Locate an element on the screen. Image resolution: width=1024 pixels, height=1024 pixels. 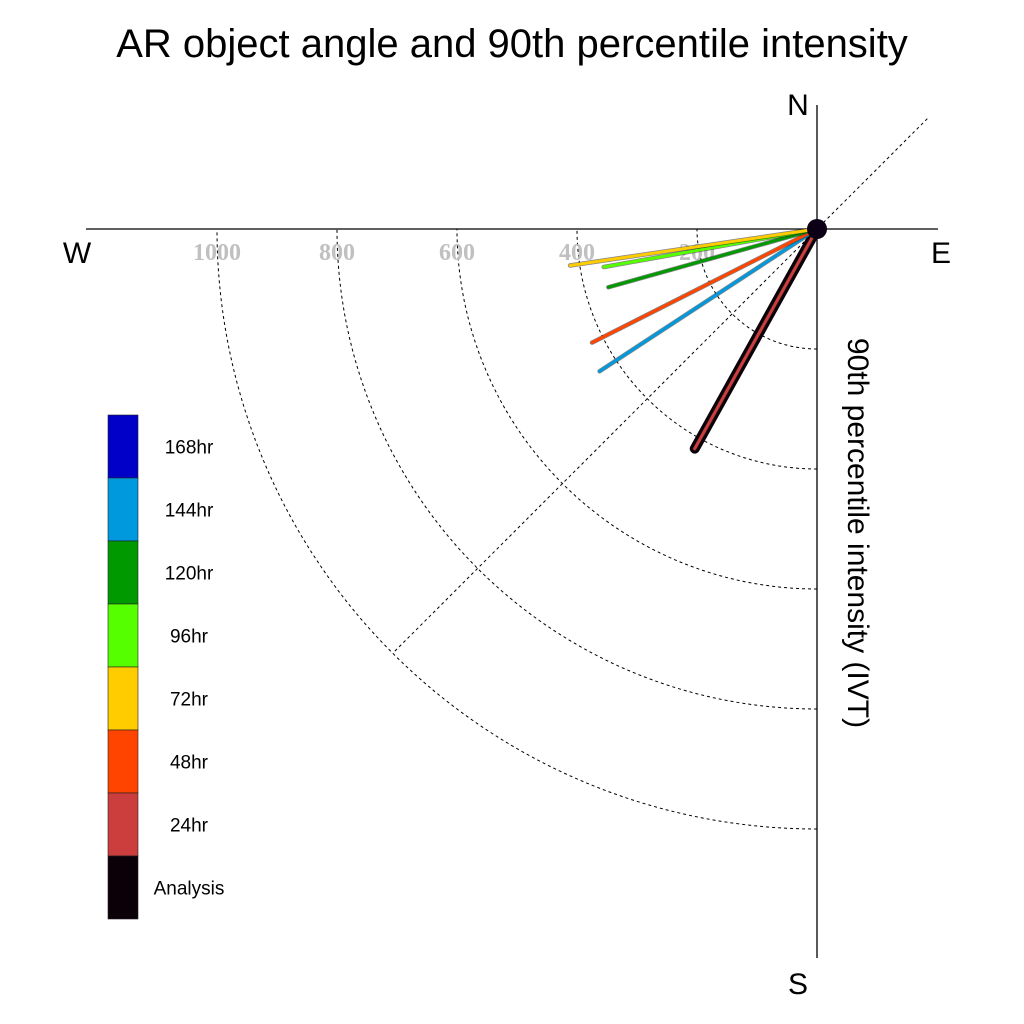
legend-swatch-72hr is located at coordinates (123, 698).